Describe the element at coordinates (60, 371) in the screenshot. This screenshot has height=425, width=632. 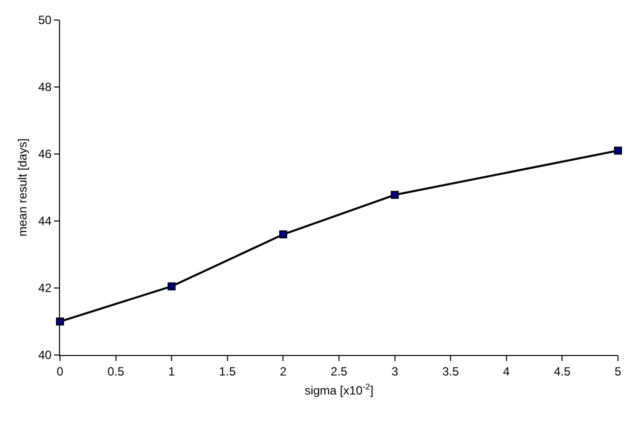
I see `x-tick-label: 0` at that location.